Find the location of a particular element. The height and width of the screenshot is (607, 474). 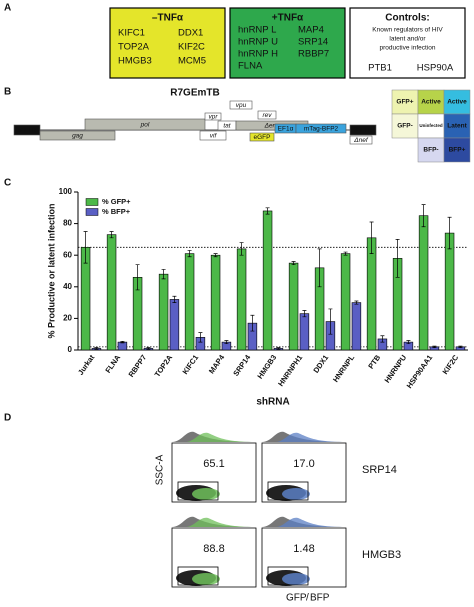

box-item: HSP90A is located at coordinates (435, 68).